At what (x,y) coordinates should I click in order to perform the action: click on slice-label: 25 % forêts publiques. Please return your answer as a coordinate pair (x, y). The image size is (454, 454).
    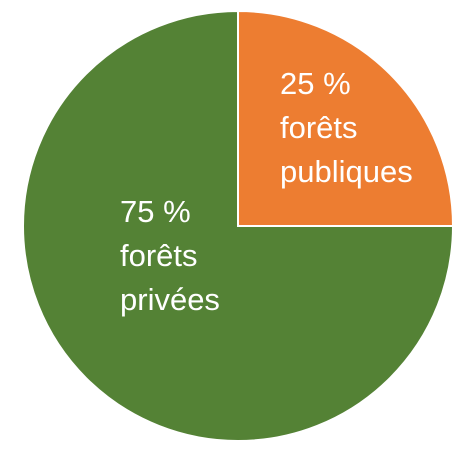
    Looking at the image, I should click on (366, 128).